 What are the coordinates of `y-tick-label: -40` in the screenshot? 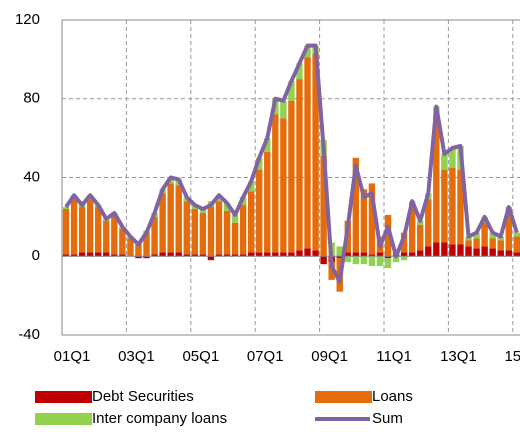 It's located at (29, 334).